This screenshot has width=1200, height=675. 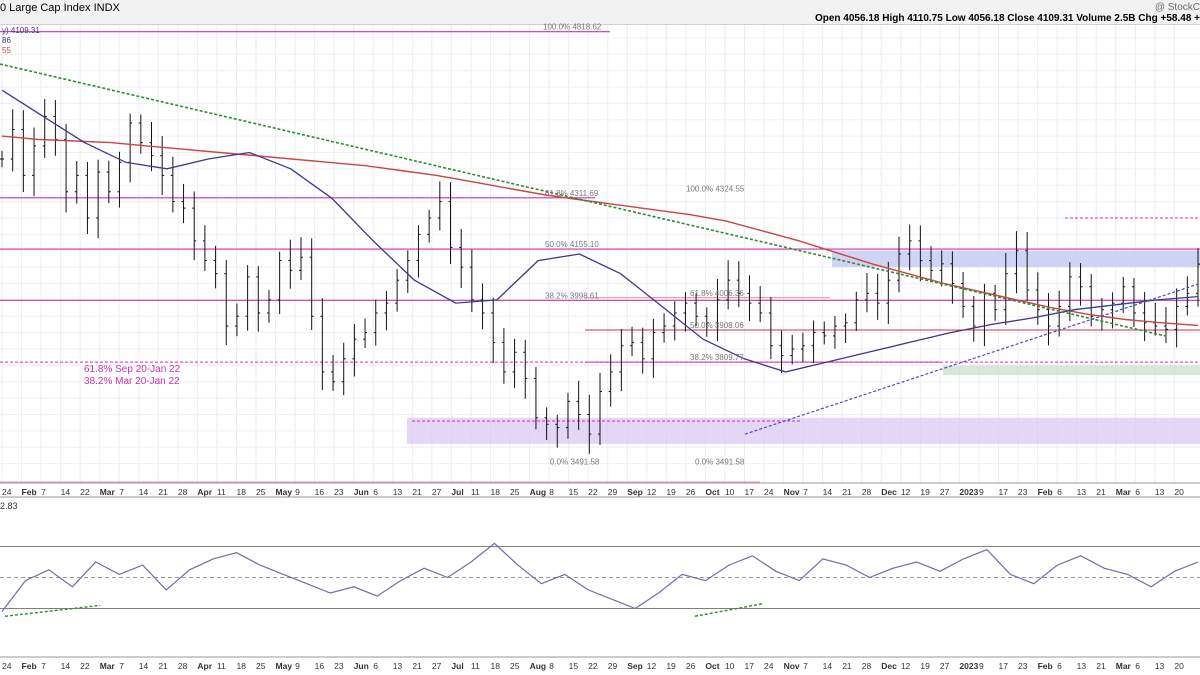 I want to click on x-tick-label: 23, so click(x=1023, y=492).